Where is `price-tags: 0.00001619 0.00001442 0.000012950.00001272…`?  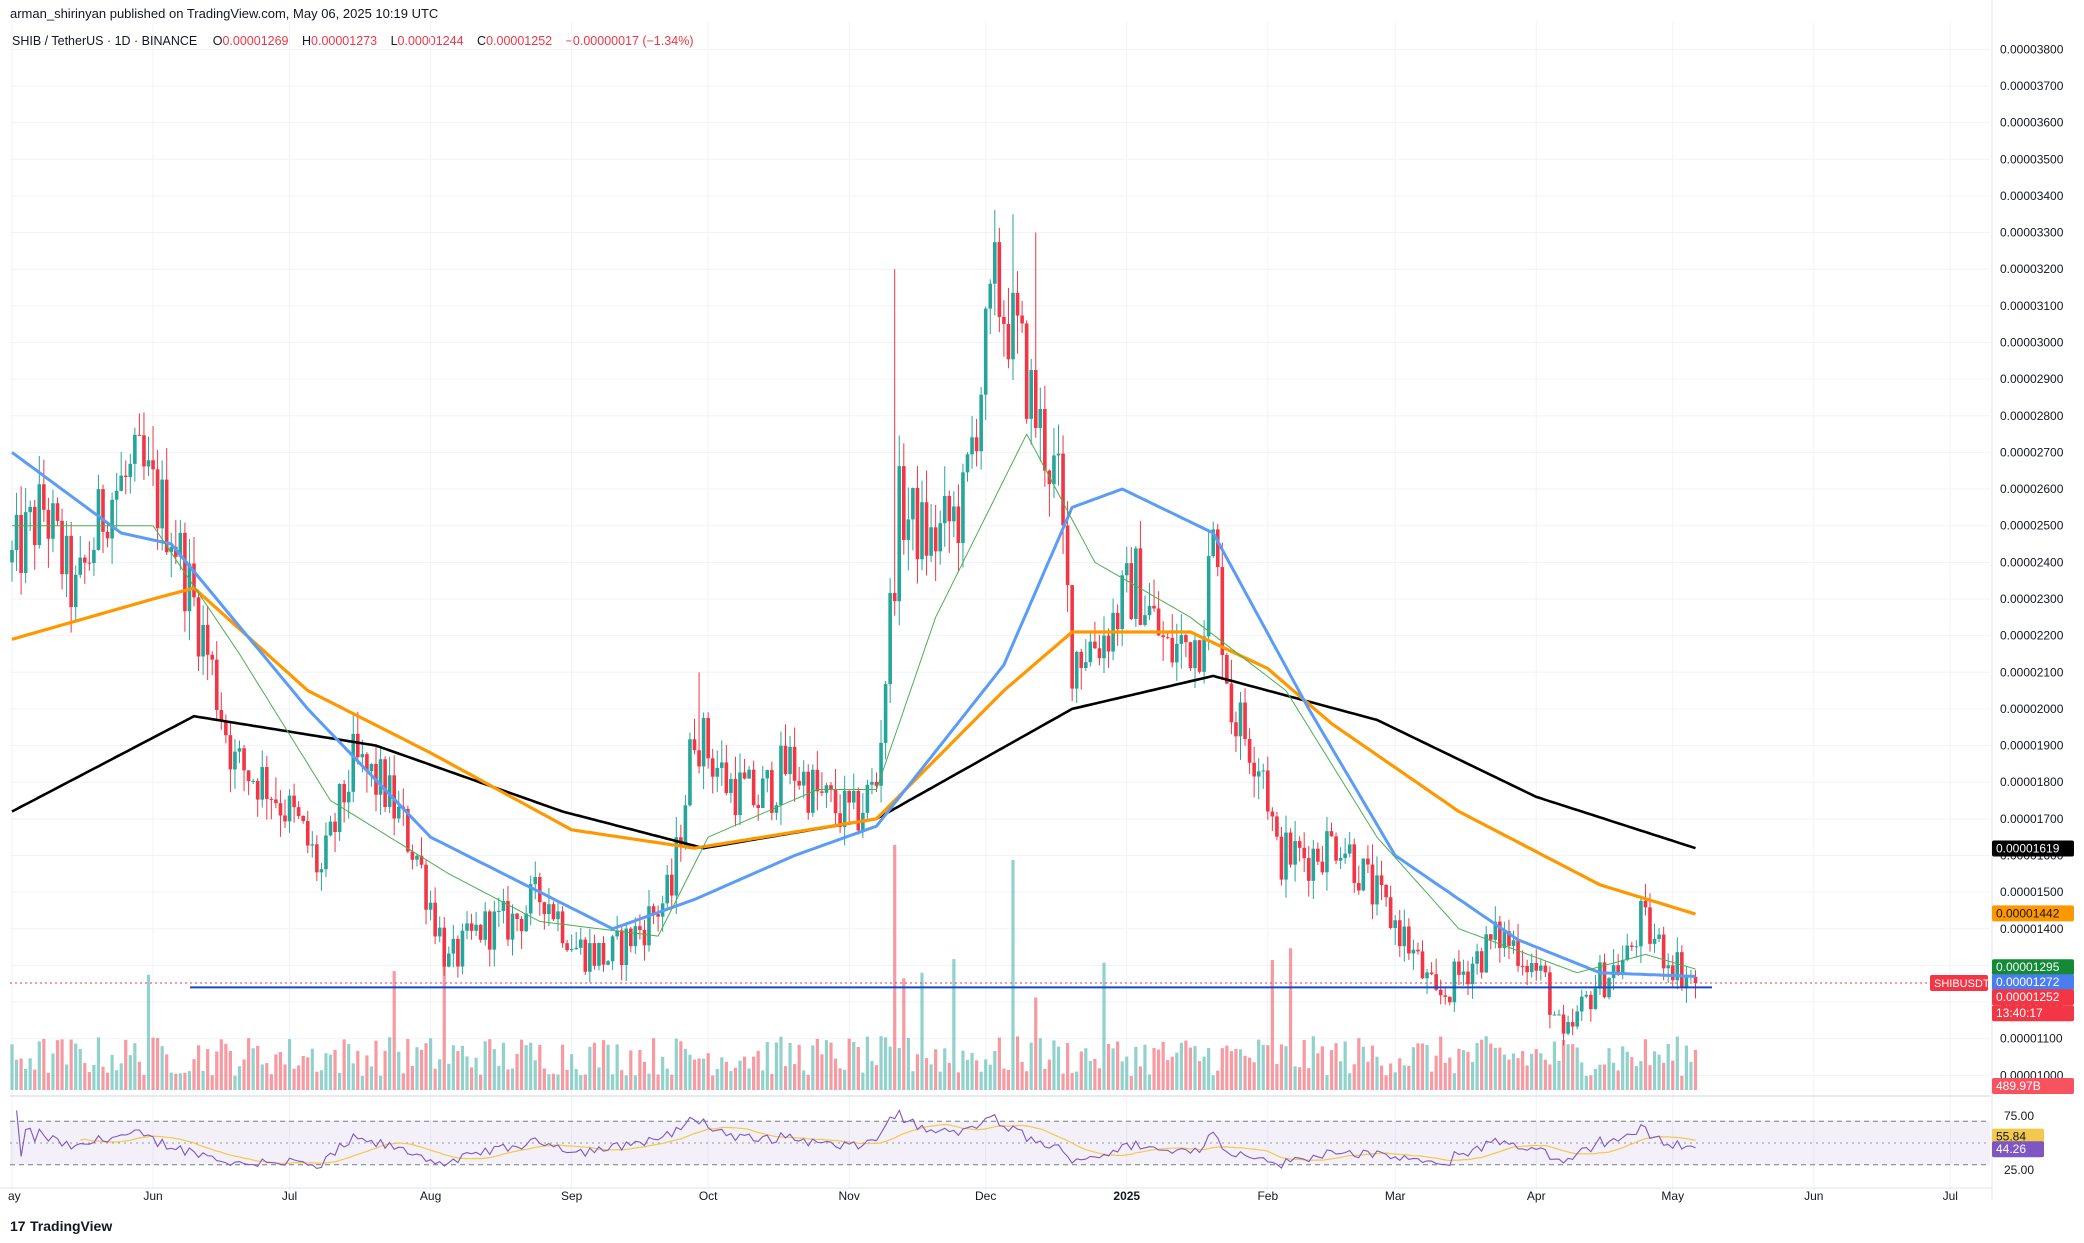 price-tags: 0.00001619 0.00001442 0.000012950.00001272… is located at coordinates (2002, 999).